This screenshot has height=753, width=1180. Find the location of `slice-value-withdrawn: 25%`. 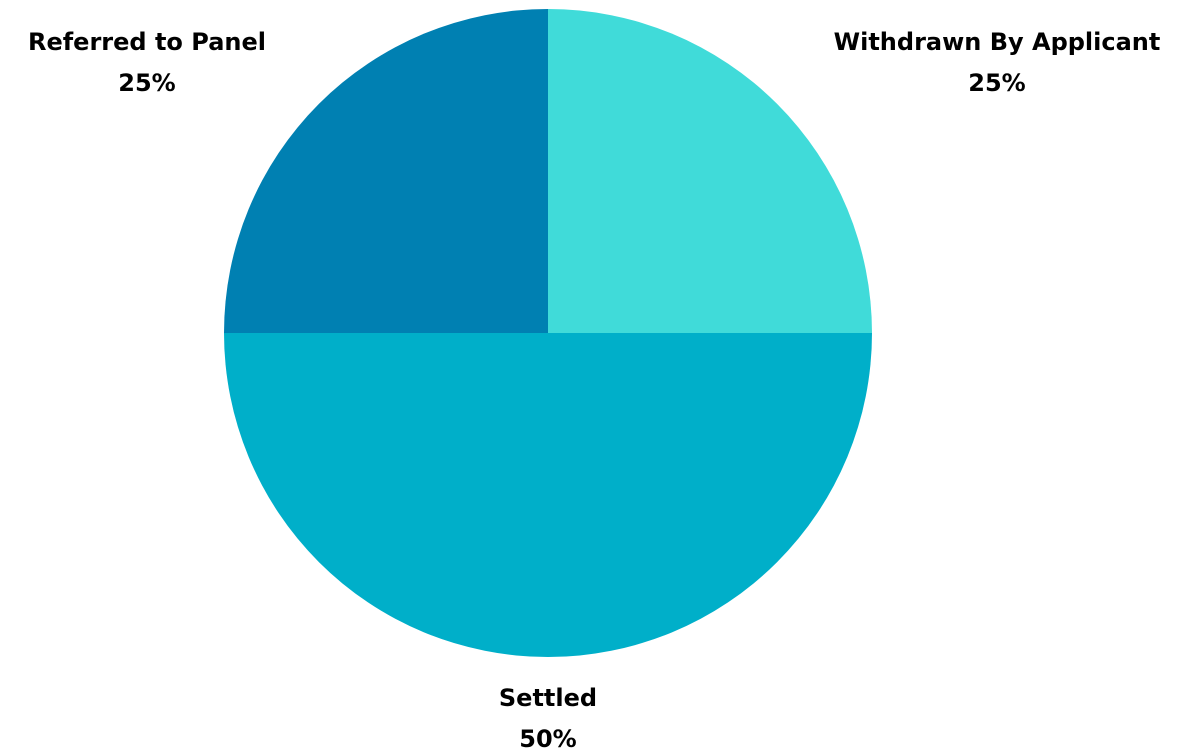

slice-value-withdrawn: 25% is located at coordinates (996, 83).